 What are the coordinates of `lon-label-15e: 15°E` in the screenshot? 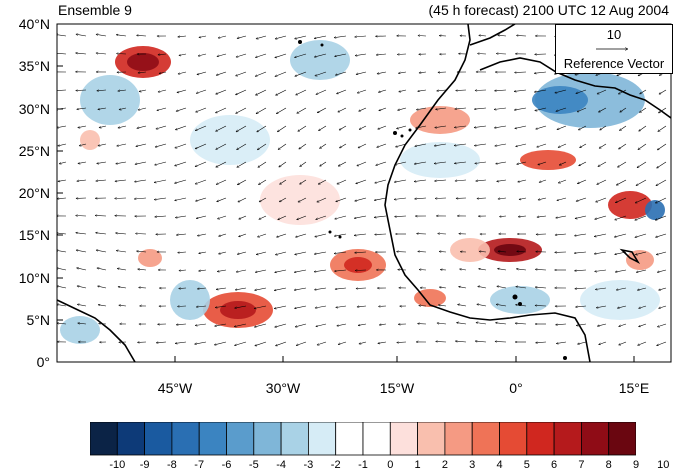 It's located at (634, 388).